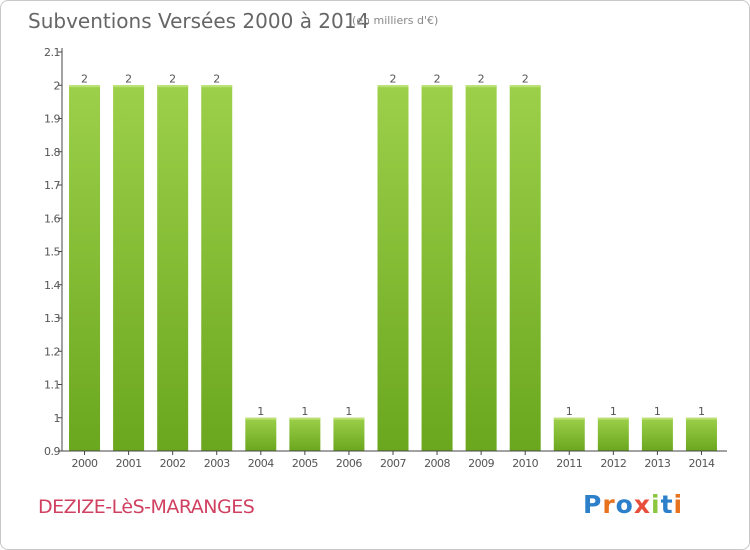 Image resolution: width=750 pixels, height=550 pixels. What do you see at coordinates (481, 463) in the screenshot?
I see `x-tick-label: 2009` at bounding box center [481, 463].